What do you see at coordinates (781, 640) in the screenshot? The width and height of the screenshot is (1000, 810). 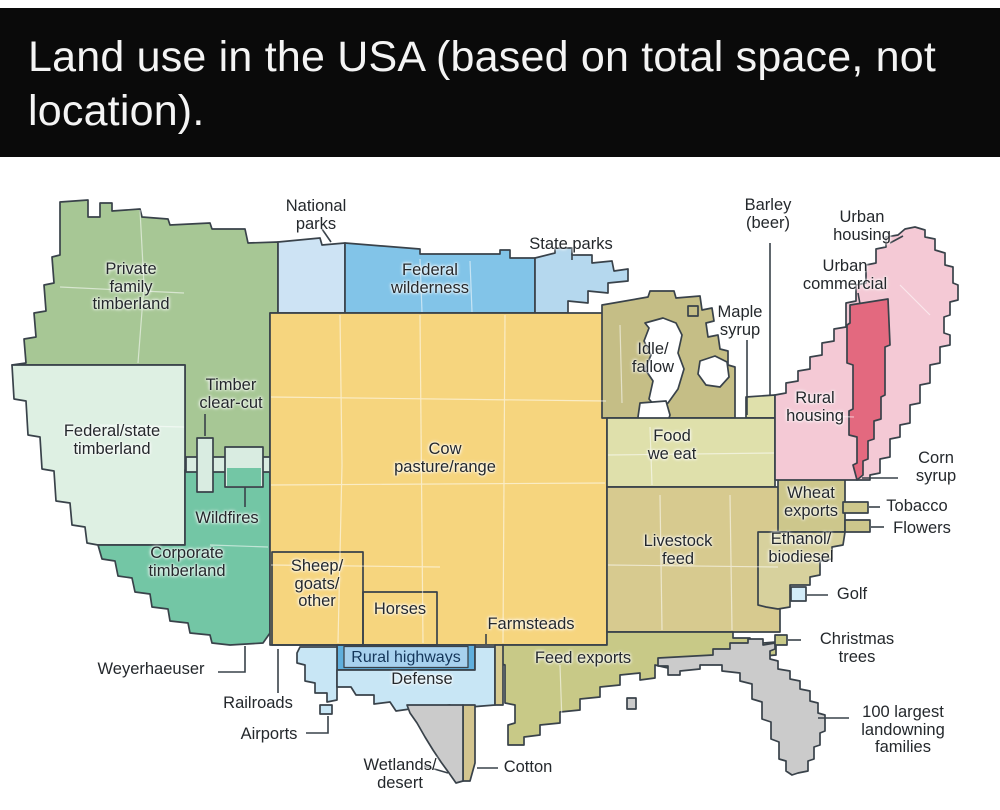 I see `region-christmas-trees` at bounding box center [781, 640].